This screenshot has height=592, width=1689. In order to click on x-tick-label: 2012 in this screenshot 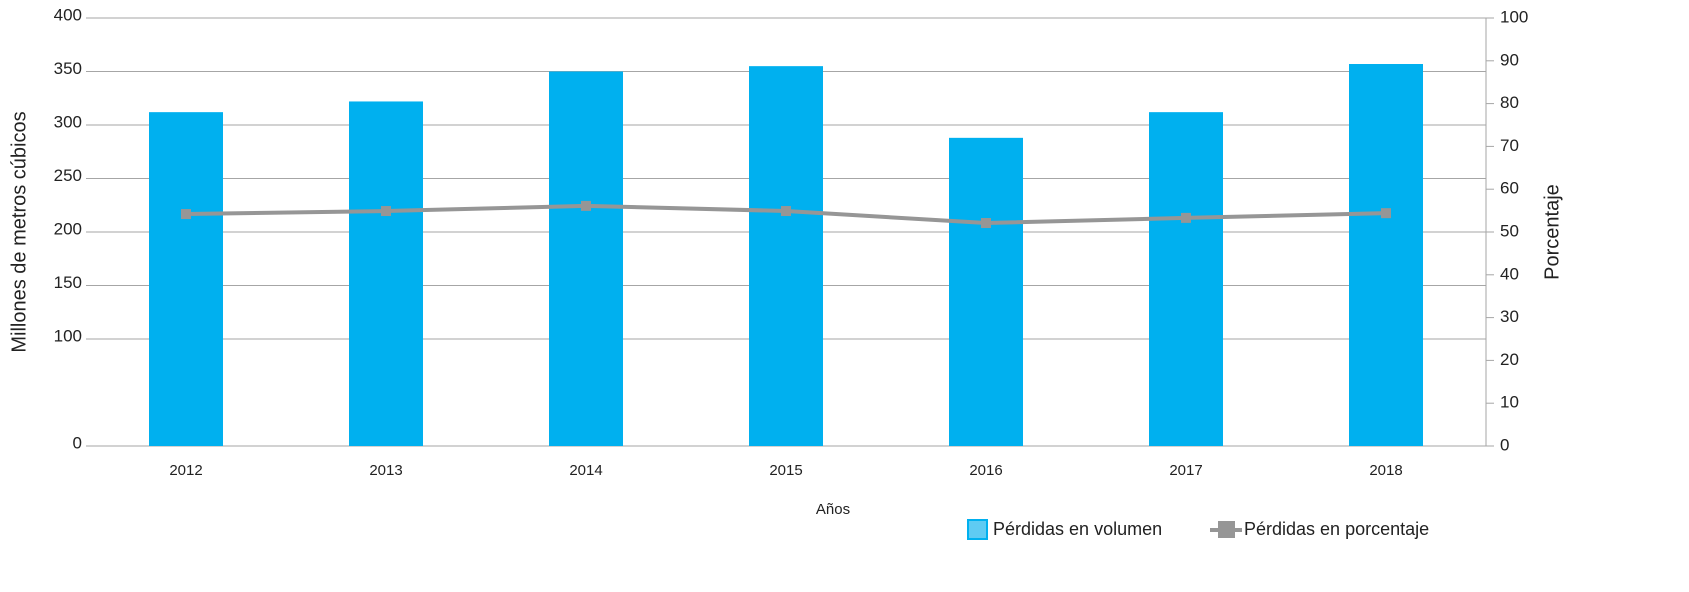, I will do `click(185, 470)`.